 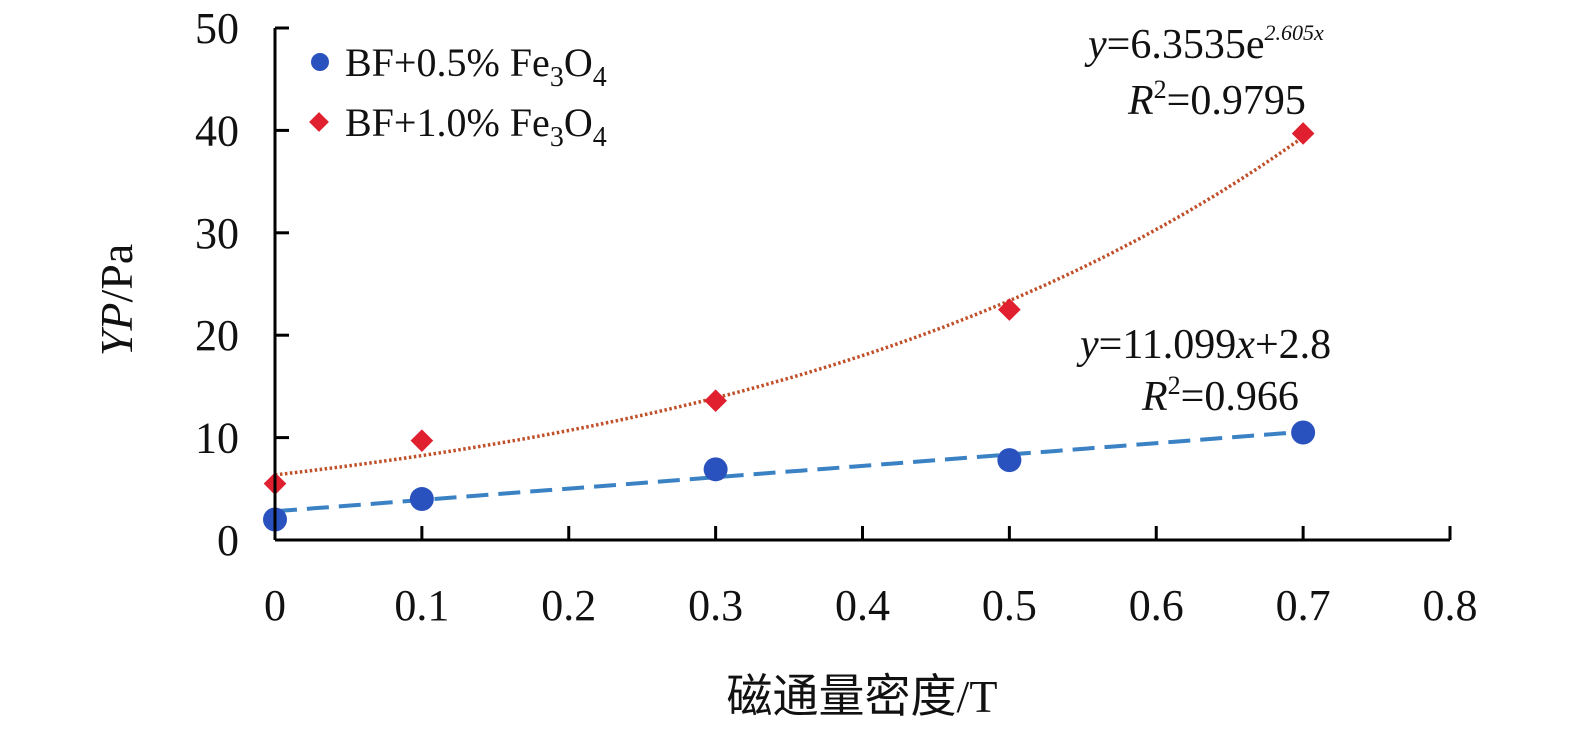 I want to click on exp-equation: y=6.3535e2.605x, so click(x=1204, y=44).